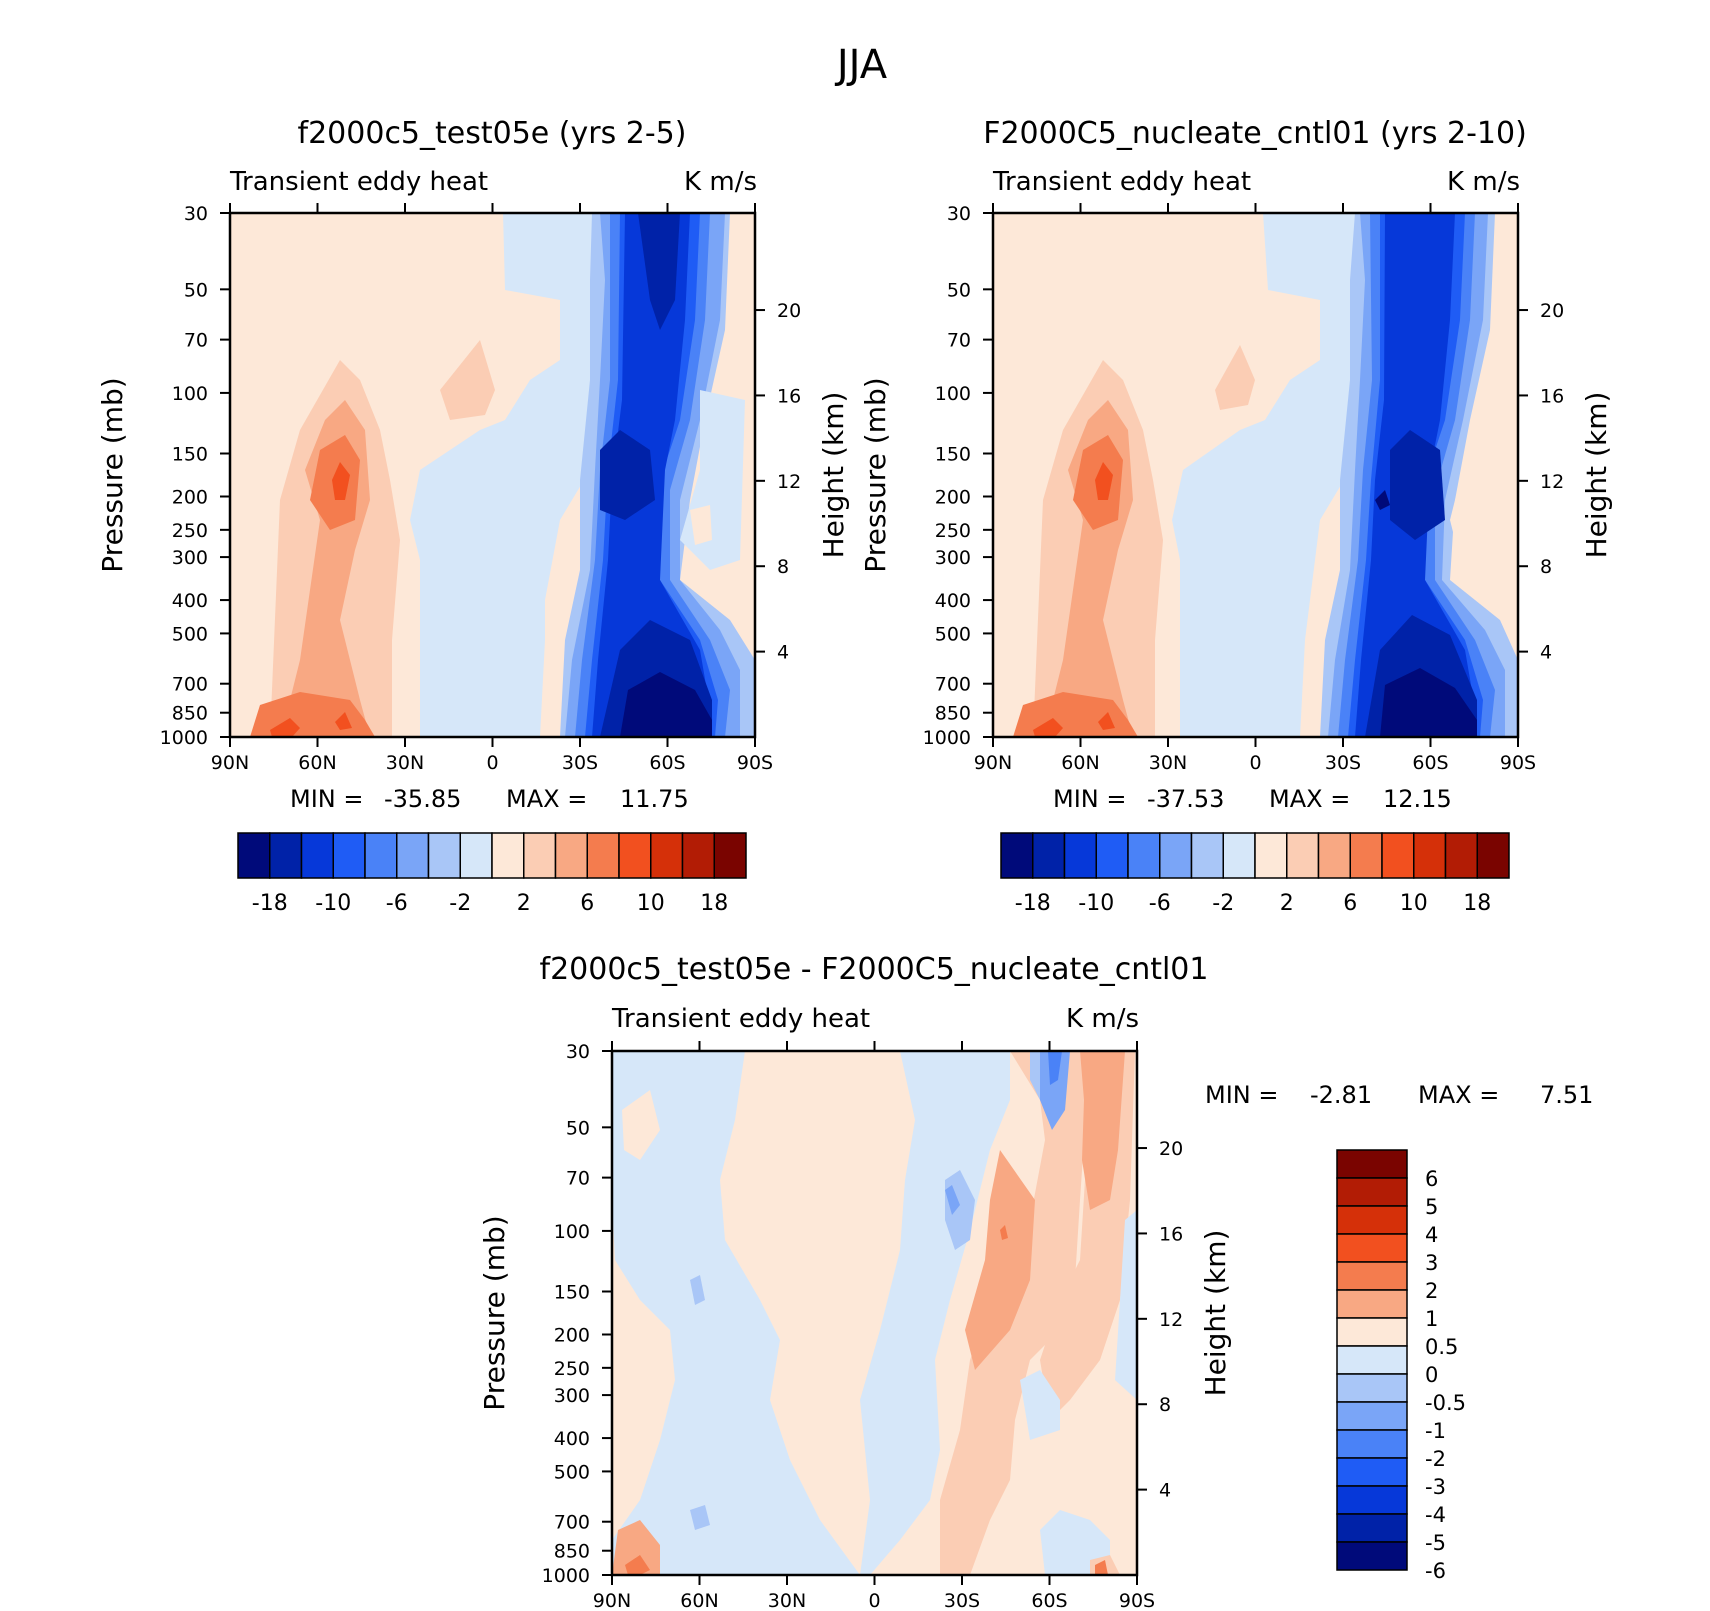 The width and height of the screenshot is (1710, 1611). I want to click on panel-title: F2000C5_nucleate_cntl01 (yrs 2-10), so click(1255, 133).